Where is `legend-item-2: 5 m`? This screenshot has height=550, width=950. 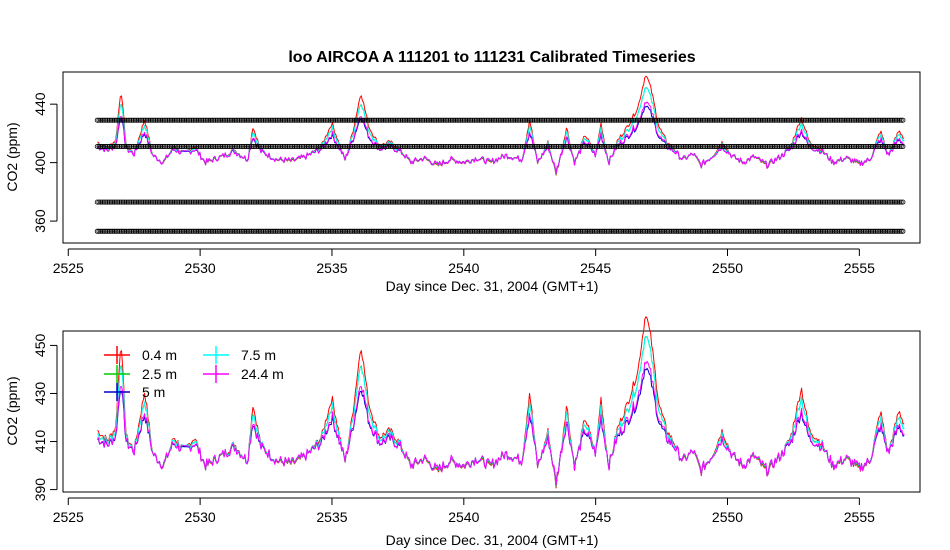
legend-item-2: 5 m is located at coordinates (134, 392).